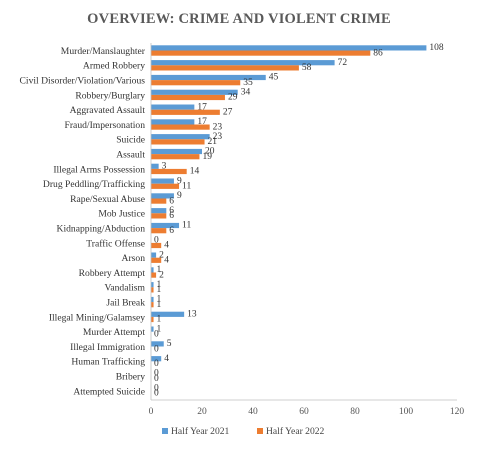  I want to click on legend: Half Year 2021 Half Year 2022, so click(243, 431).